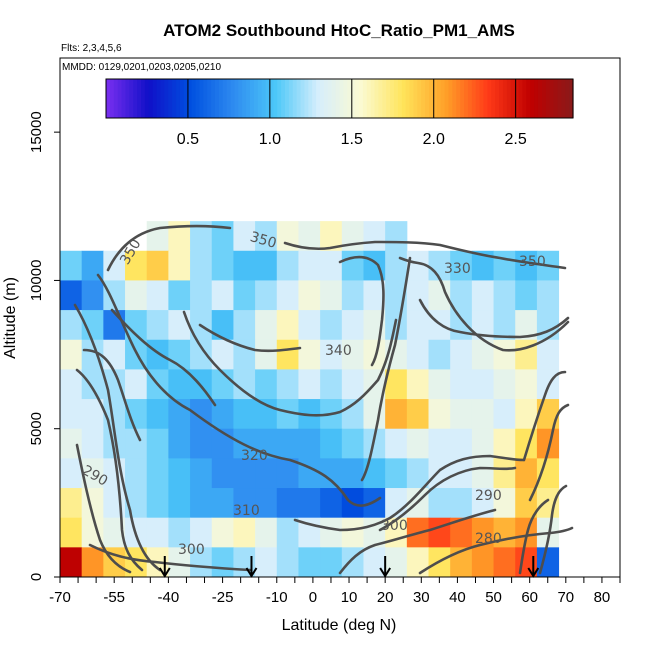  Describe the element at coordinates (164, 572) in the screenshot. I see `flight-arrowhead` at that location.